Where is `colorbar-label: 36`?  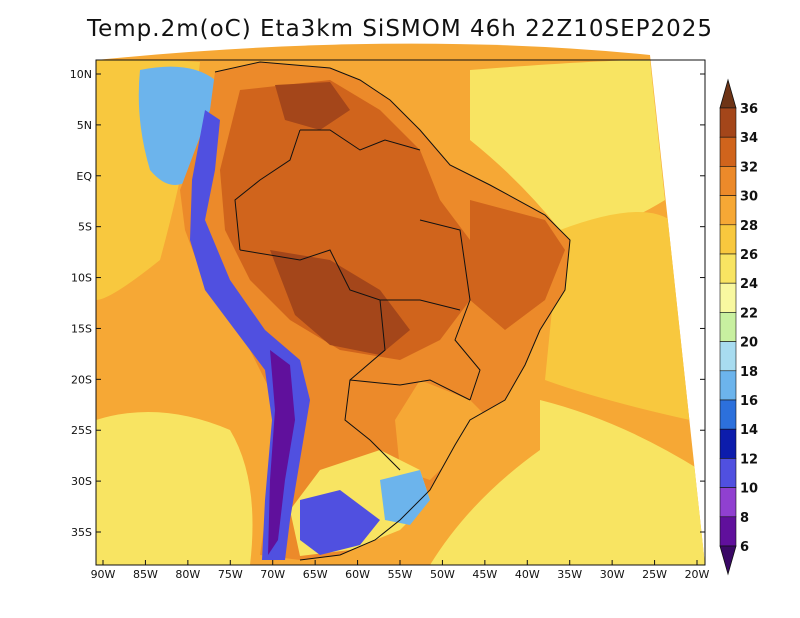 colorbar-label: 36 is located at coordinates (749, 109).